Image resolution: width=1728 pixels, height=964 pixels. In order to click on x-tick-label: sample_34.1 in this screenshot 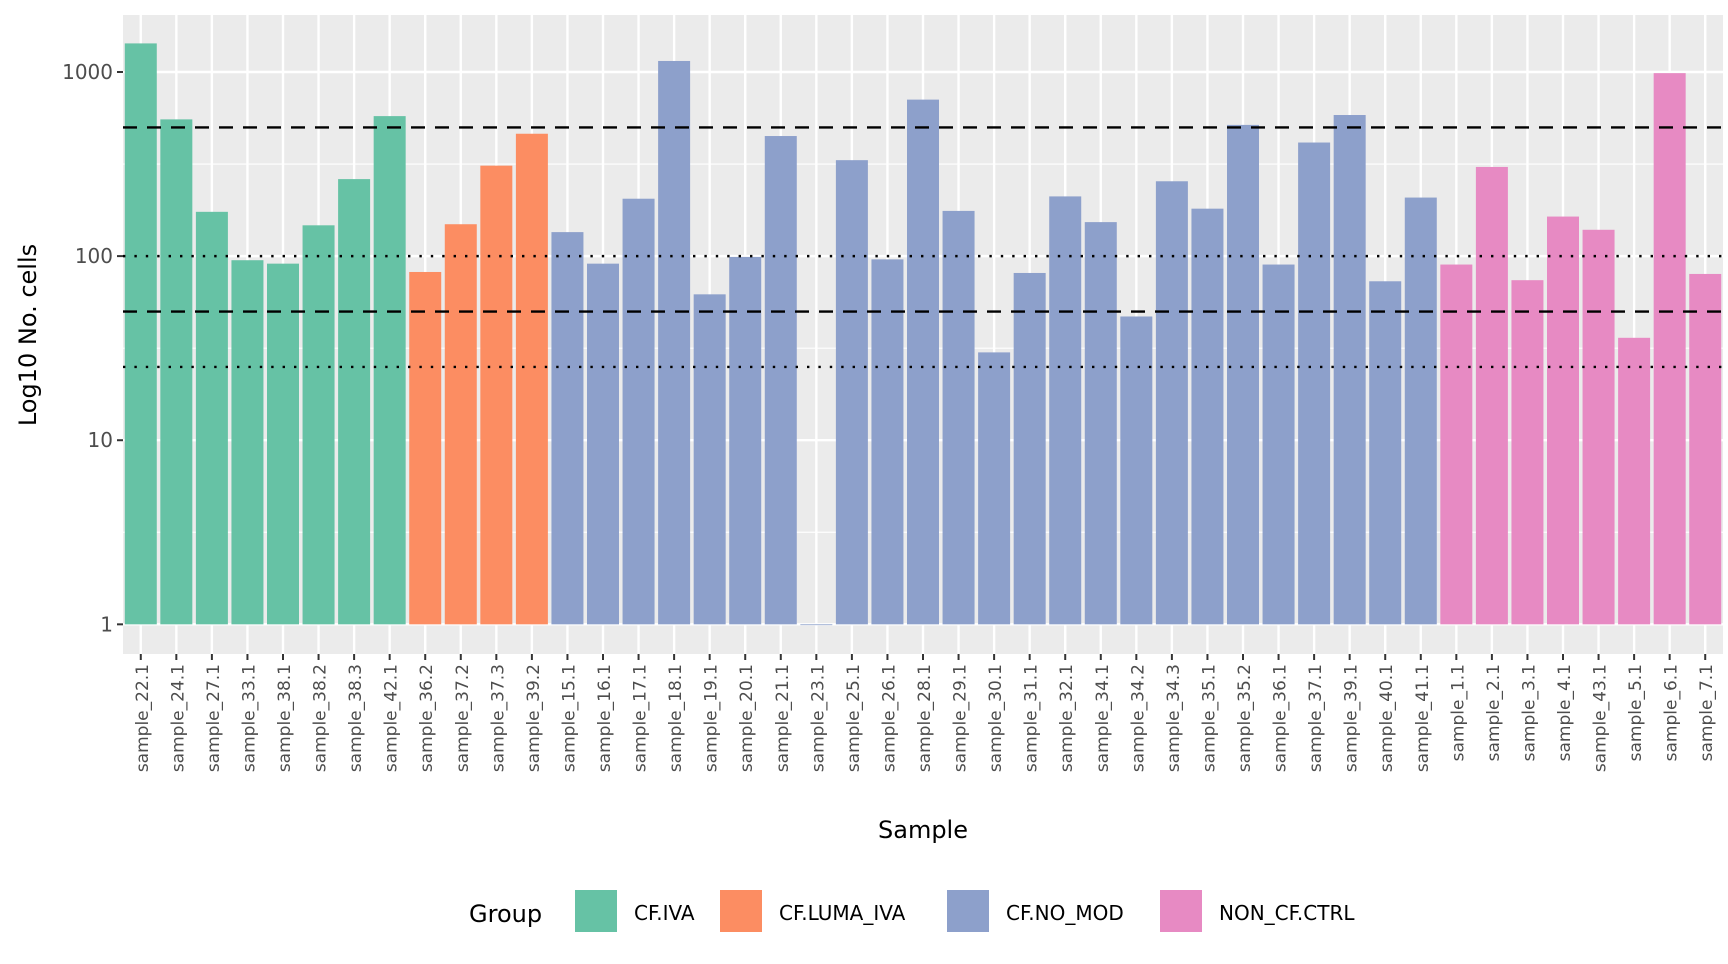, I will do `click(1103, 718)`.